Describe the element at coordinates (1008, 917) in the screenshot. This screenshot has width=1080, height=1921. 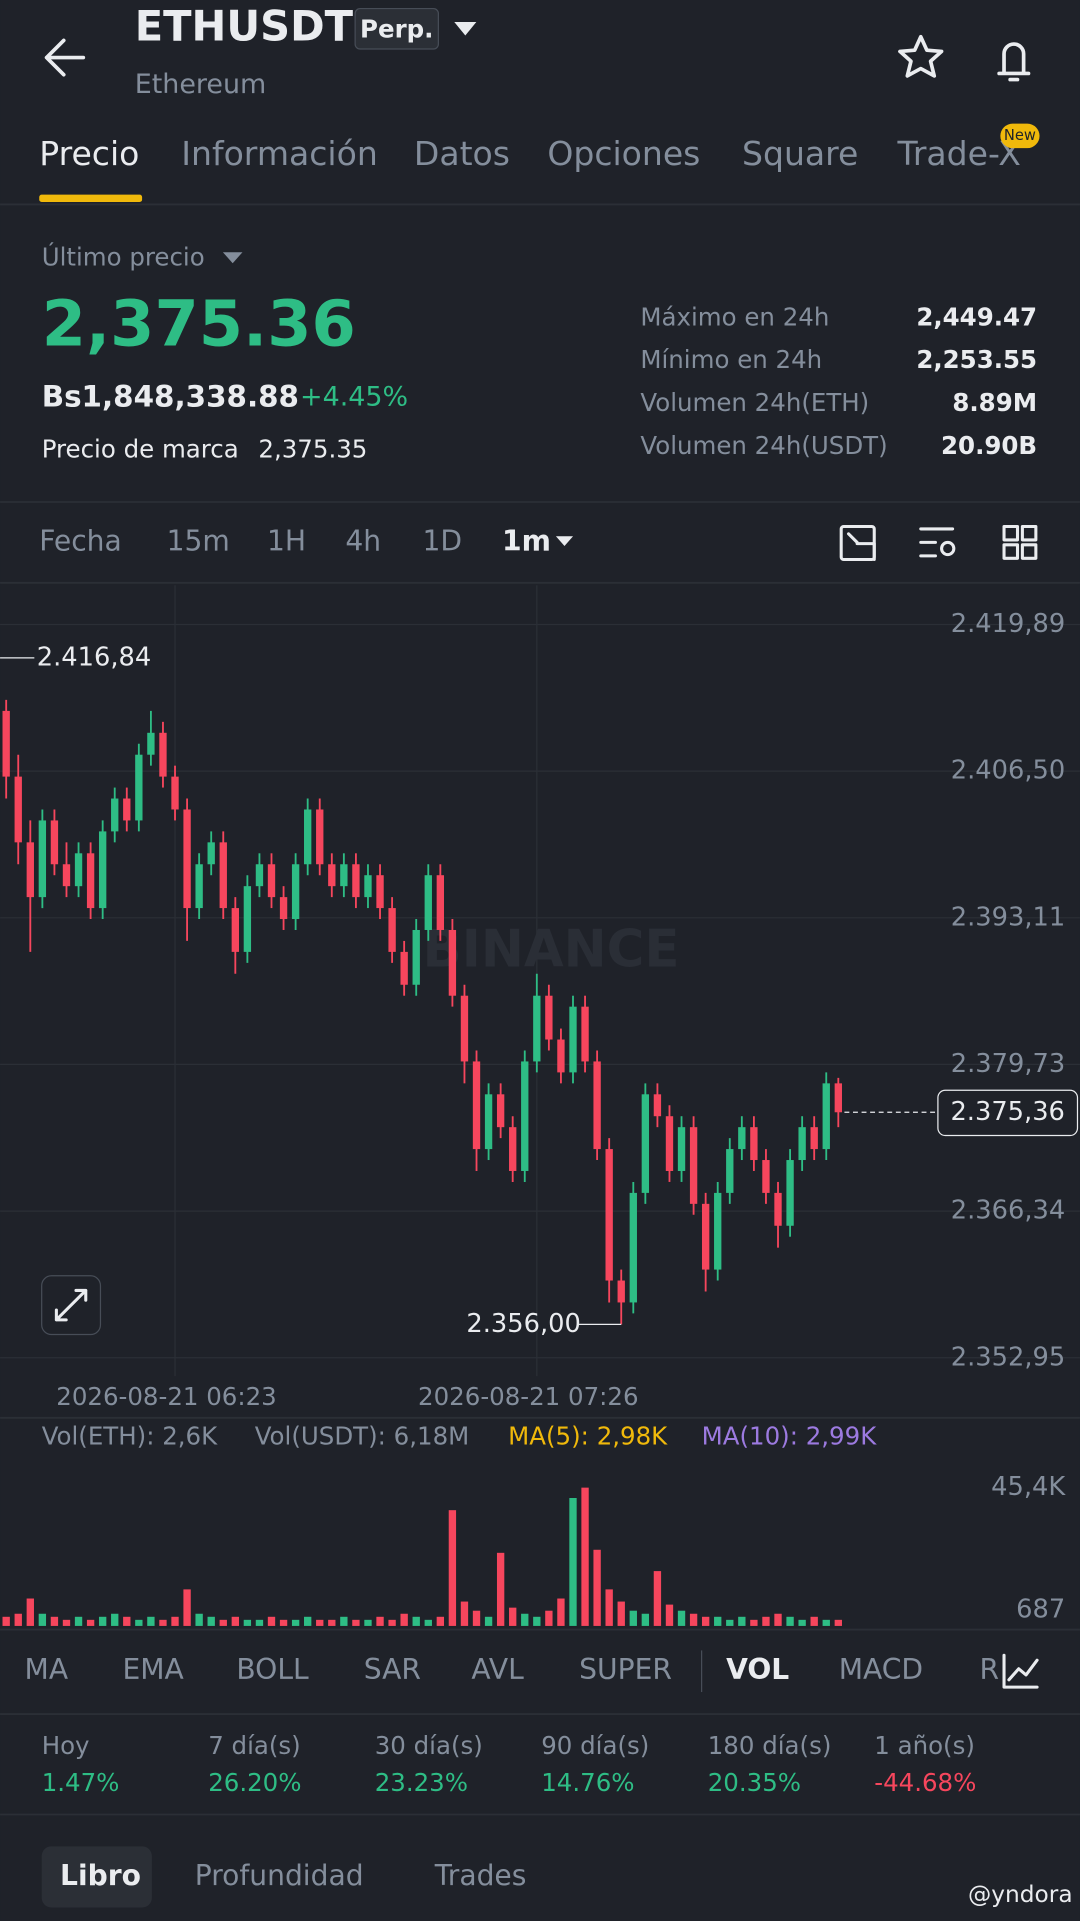
I see `y-tick-label: 2.393,11` at that location.